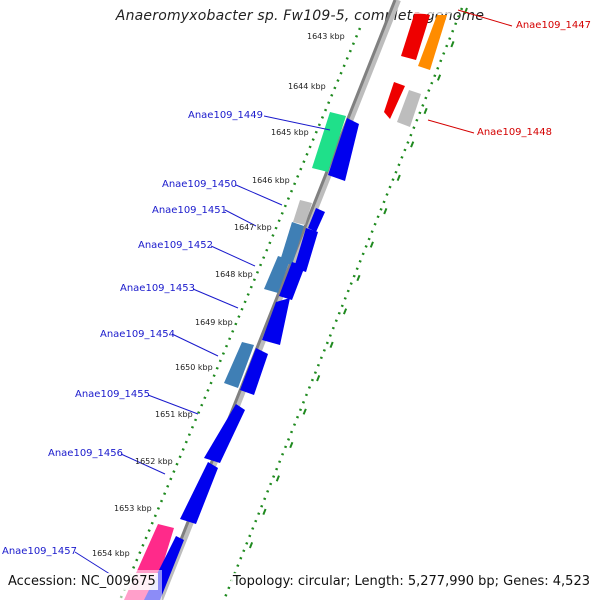  Describe the element at coordinates (343, 149) in the screenshot. I see `gene-anae109-1449-arrow` at that location.